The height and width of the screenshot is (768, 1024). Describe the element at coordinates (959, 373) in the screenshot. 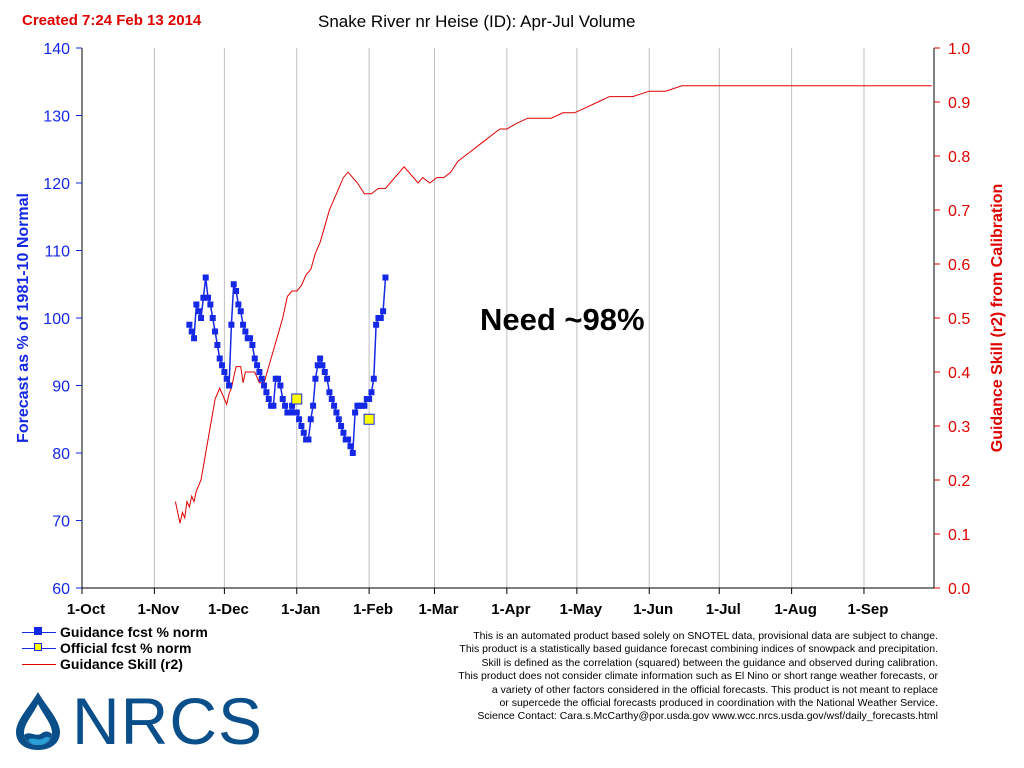

I see `y2-tick-label: 0.4` at that location.